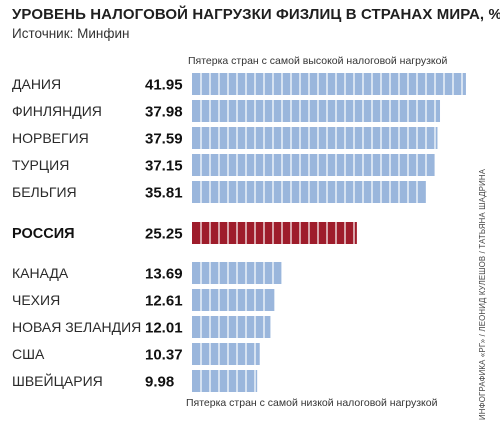 The image size is (500, 428). I want to click on chart-source: Источник: Минфин, so click(71, 33).